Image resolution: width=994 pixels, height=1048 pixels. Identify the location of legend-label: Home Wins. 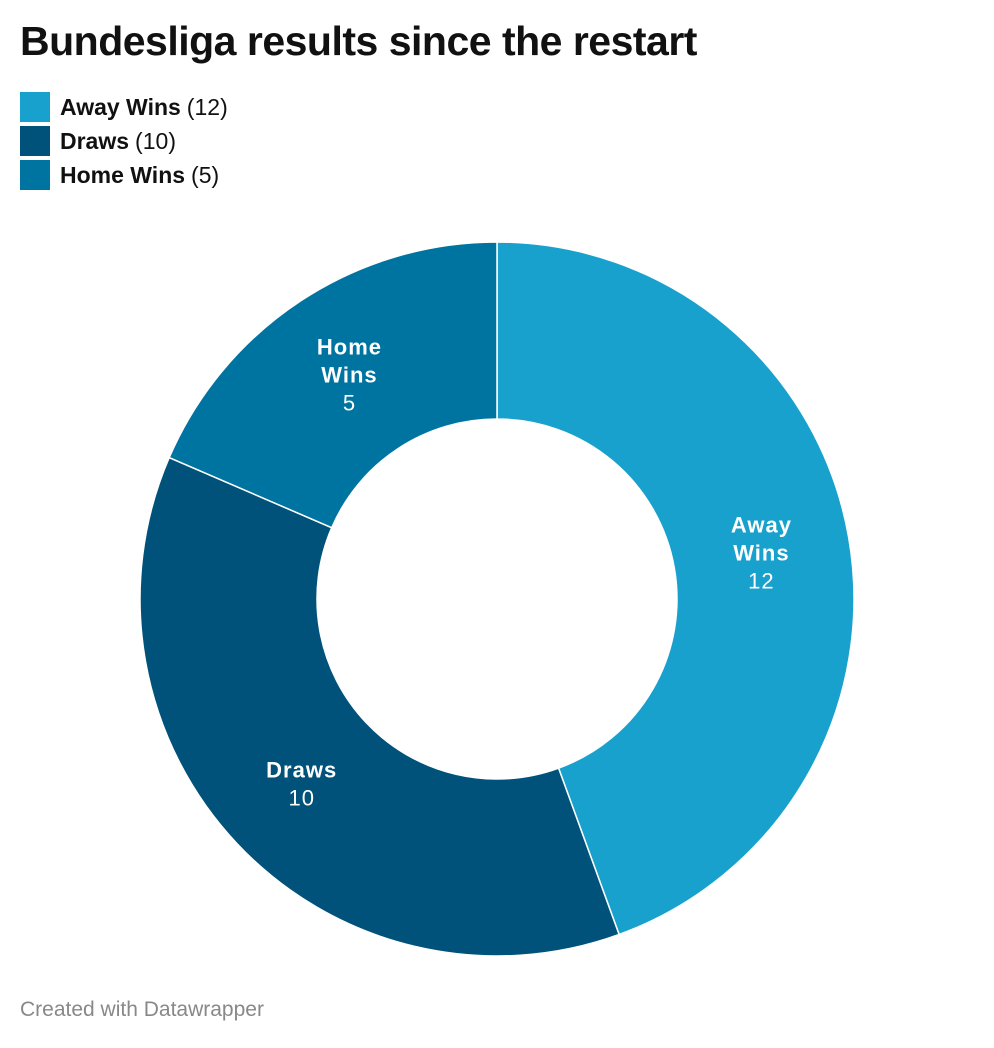
(123, 174).